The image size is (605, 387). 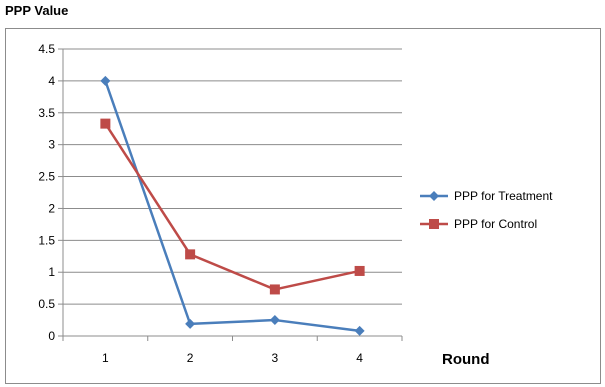 I want to click on y-tick-labels: 0 0.5 1 1.5 2 2.5 3 3.5 4 4.5, so click(x=46, y=192).